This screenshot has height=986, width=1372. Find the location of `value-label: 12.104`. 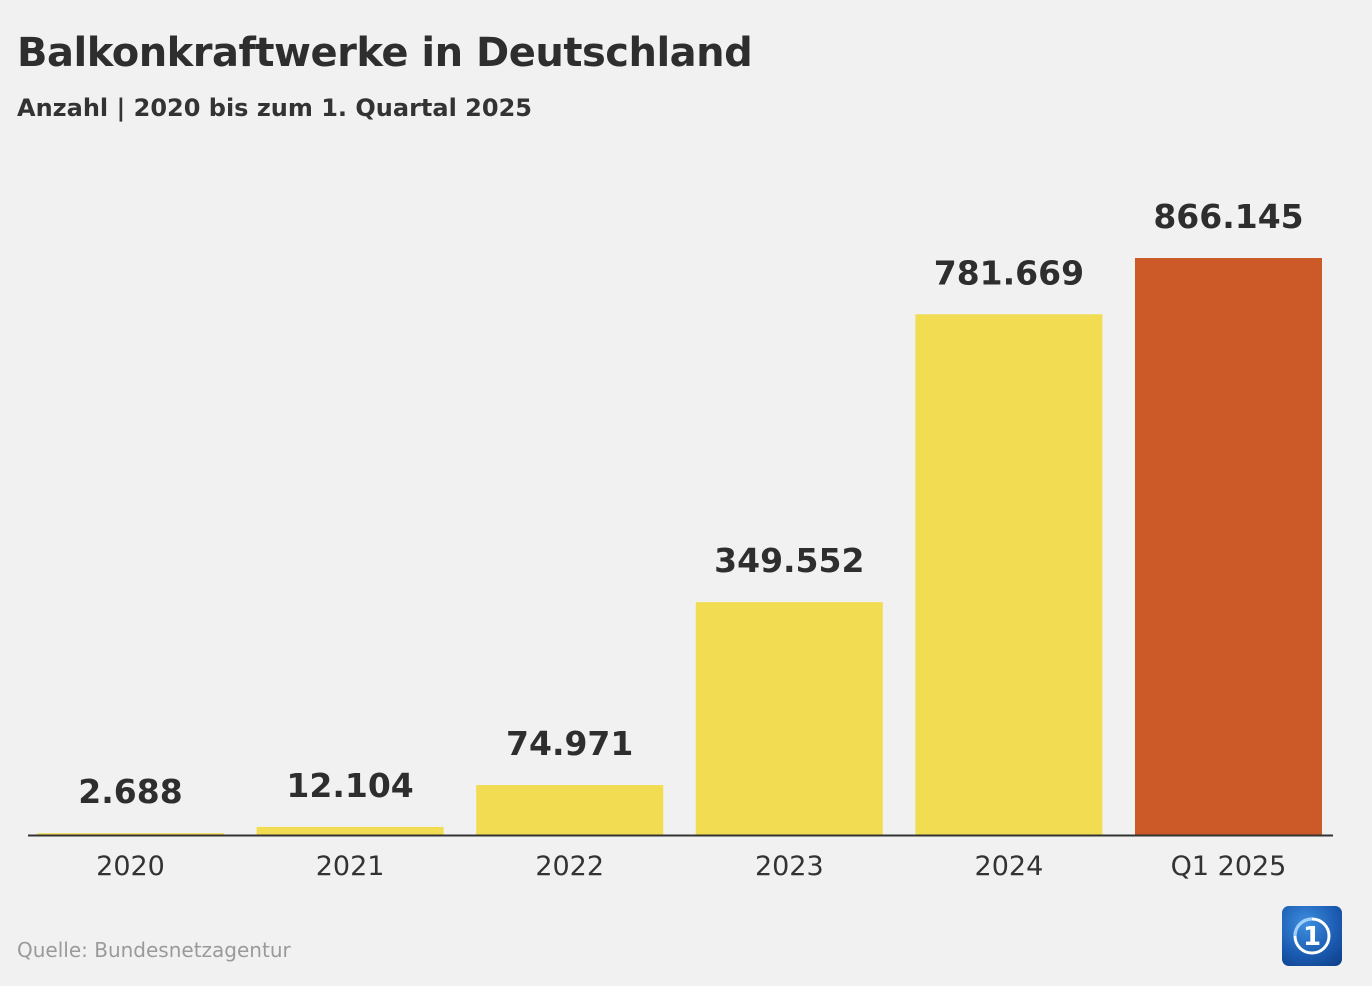

value-label: 12.104 is located at coordinates (349, 785).